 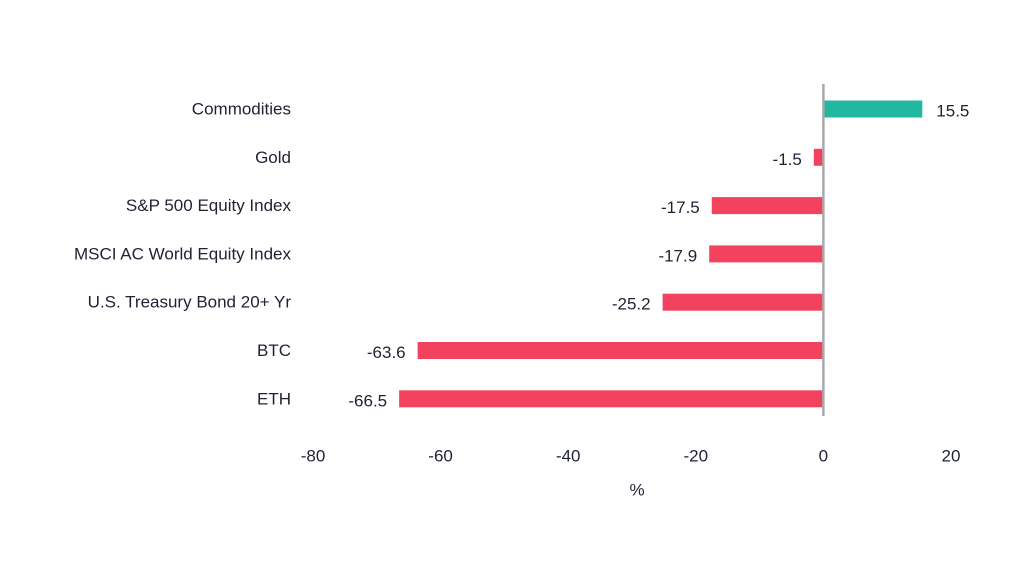 I want to click on data-label: -63.6, so click(x=386, y=352).